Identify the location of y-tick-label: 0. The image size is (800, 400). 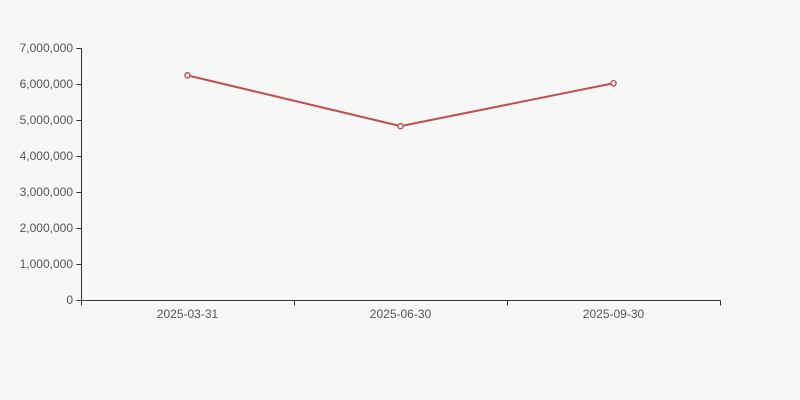
(69, 300).